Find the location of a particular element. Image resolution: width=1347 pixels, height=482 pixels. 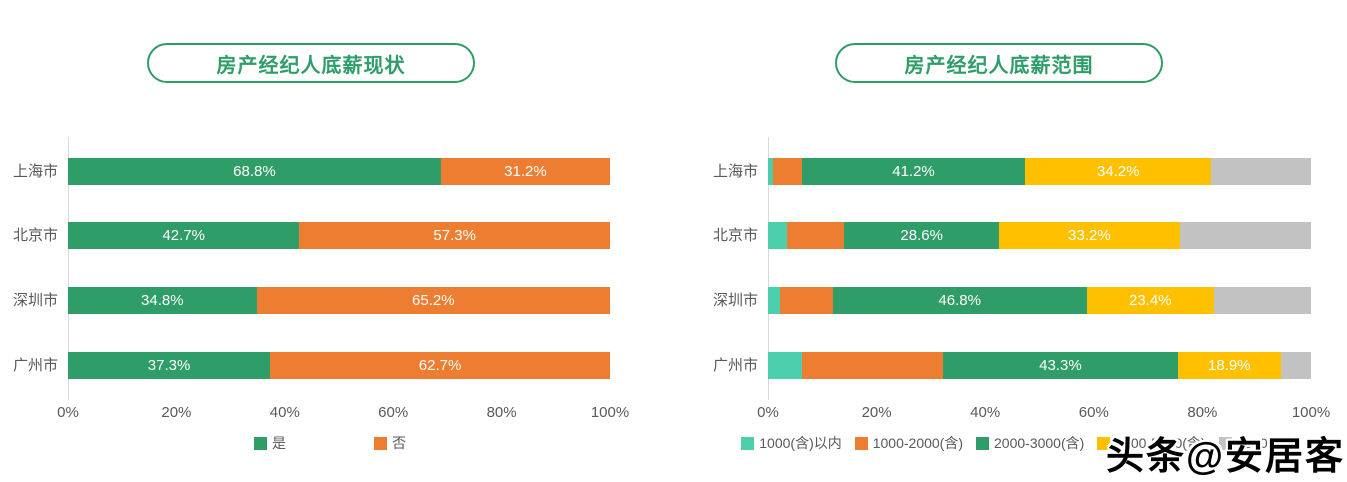

watermark-text: 头条@安居客 is located at coordinates (1225, 457).